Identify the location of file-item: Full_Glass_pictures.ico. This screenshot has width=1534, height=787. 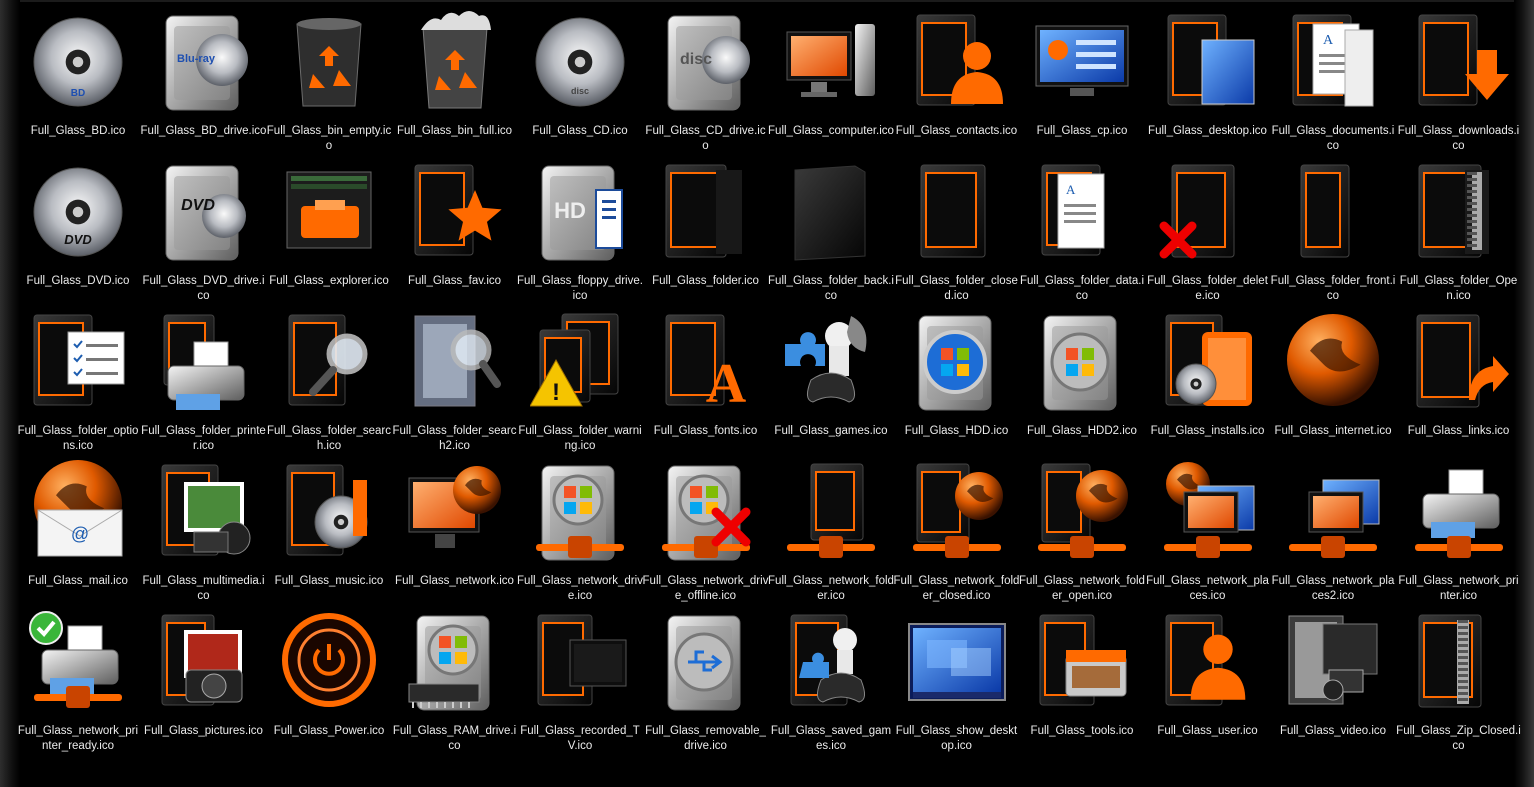
(204, 677).